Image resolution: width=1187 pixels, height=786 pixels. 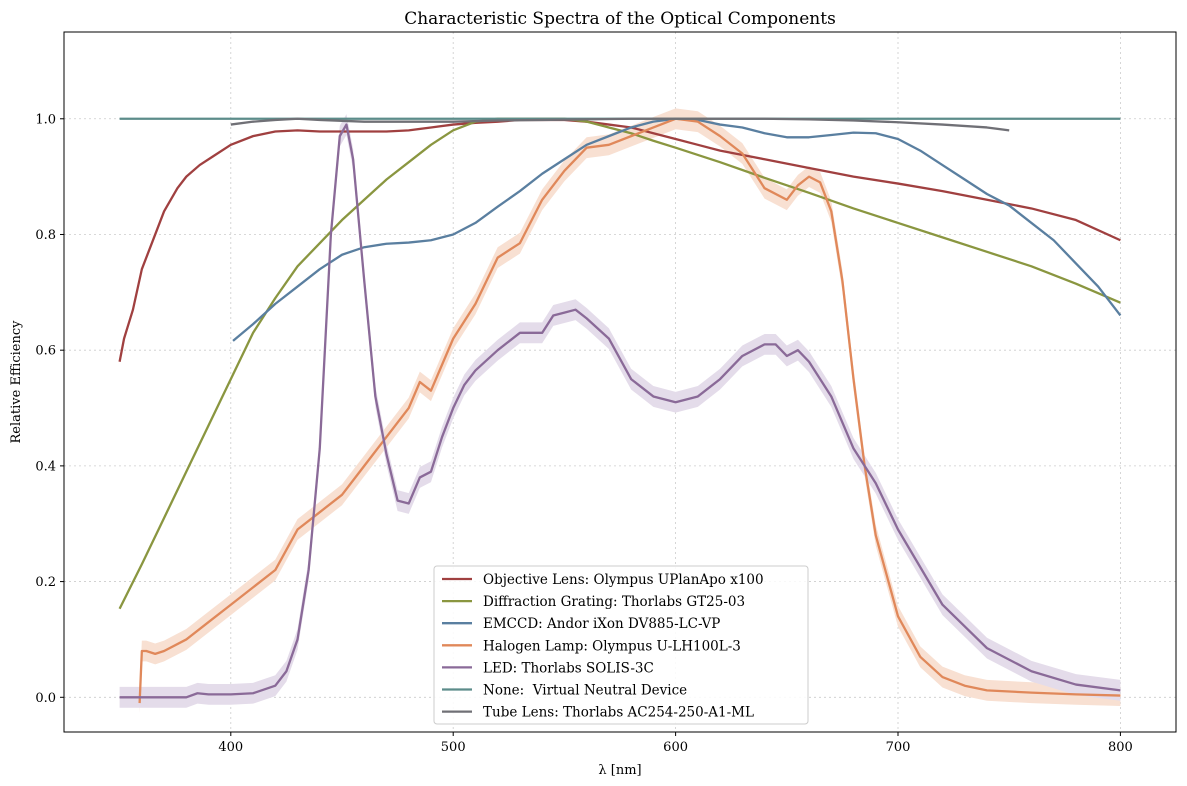 What do you see at coordinates (45, 466) in the screenshot?
I see `y-tick-label: 0.4` at bounding box center [45, 466].